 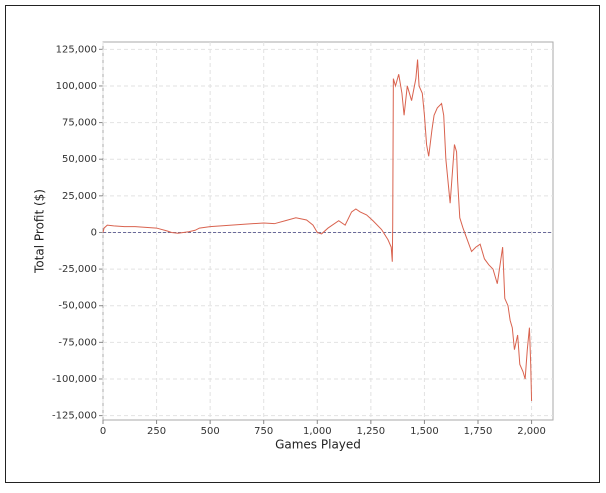 I want to click on y-axis-title: Total Profit ($), so click(x=40, y=231).